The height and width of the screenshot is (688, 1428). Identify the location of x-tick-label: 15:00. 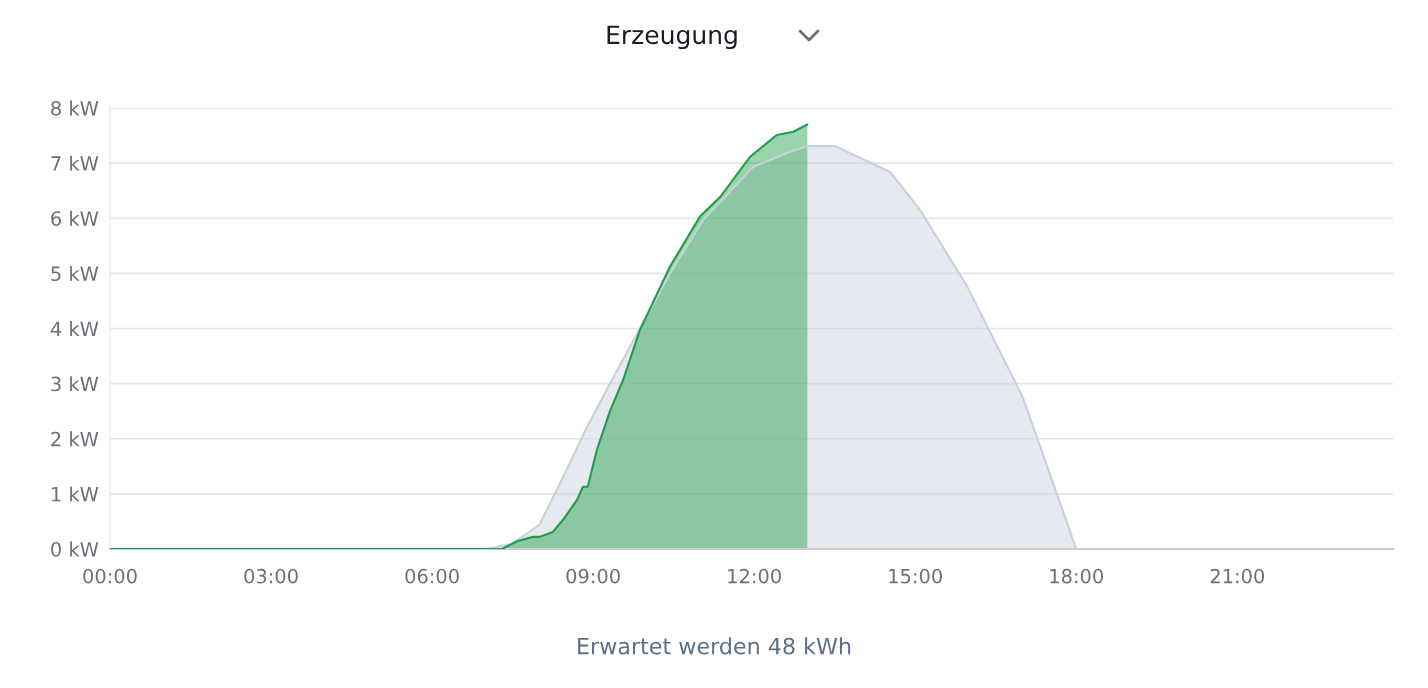
(915, 576).